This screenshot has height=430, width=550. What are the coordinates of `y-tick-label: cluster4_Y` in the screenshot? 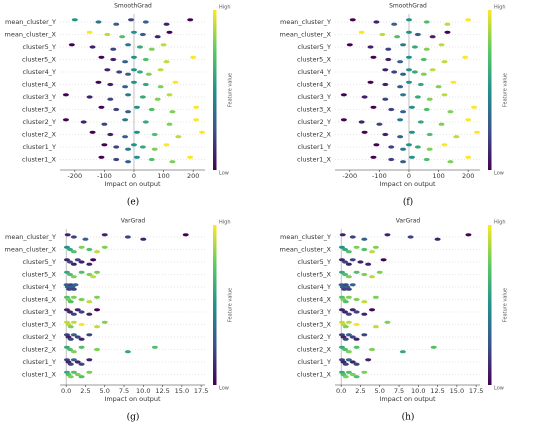 It's located at (314, 287).